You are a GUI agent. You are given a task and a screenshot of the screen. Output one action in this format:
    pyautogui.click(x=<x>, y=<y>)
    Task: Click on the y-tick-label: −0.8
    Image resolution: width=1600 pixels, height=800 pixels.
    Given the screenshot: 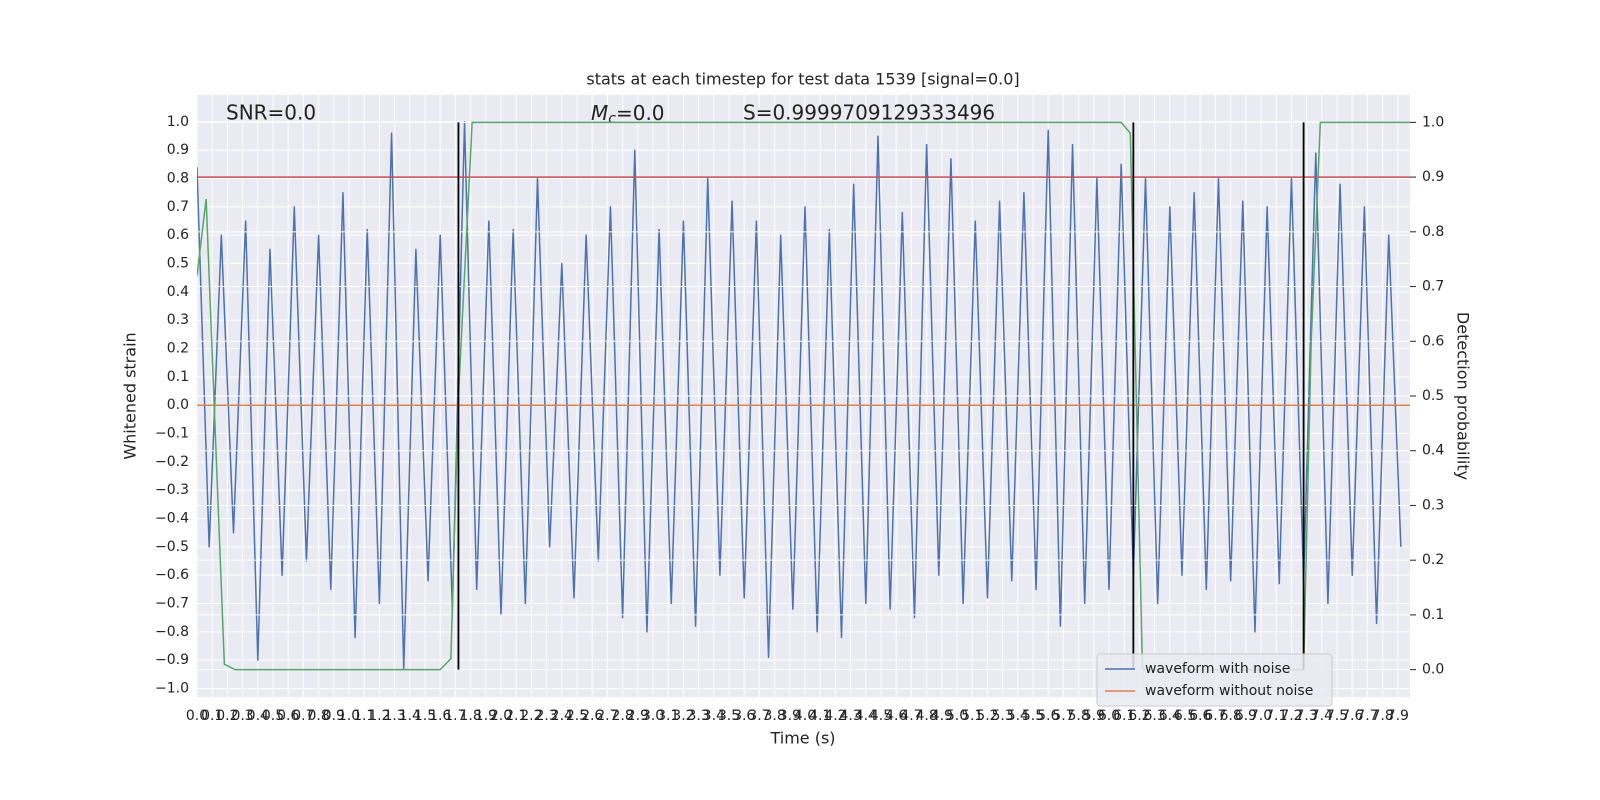 What is the action you would take?
    pyautogui.click(x=172, y=632)
    